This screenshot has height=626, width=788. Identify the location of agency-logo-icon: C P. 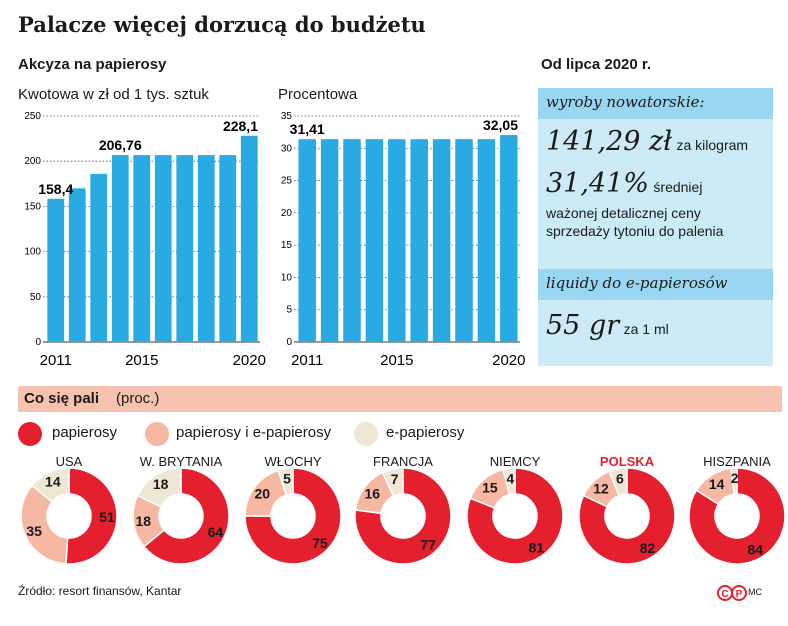
(732, 593).